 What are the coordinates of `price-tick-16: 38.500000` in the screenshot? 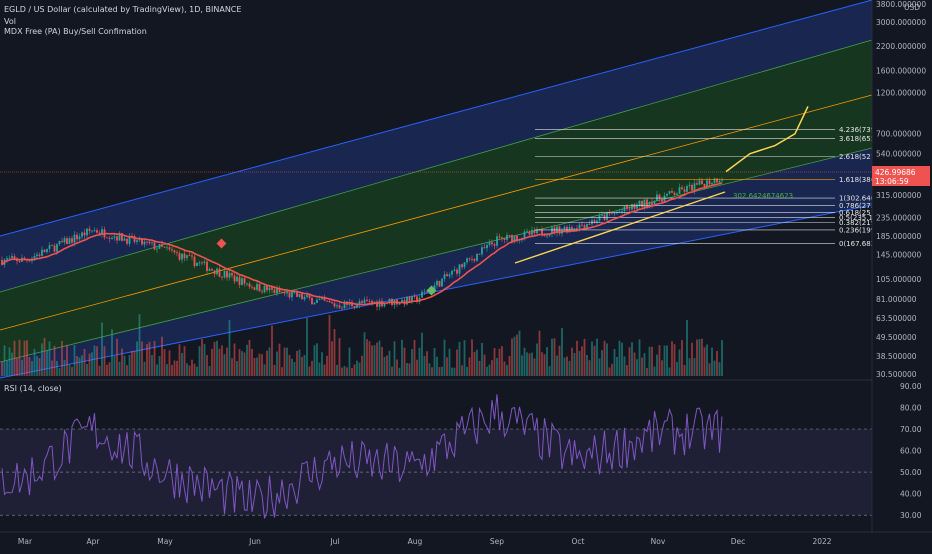 It's located at (896, 356).